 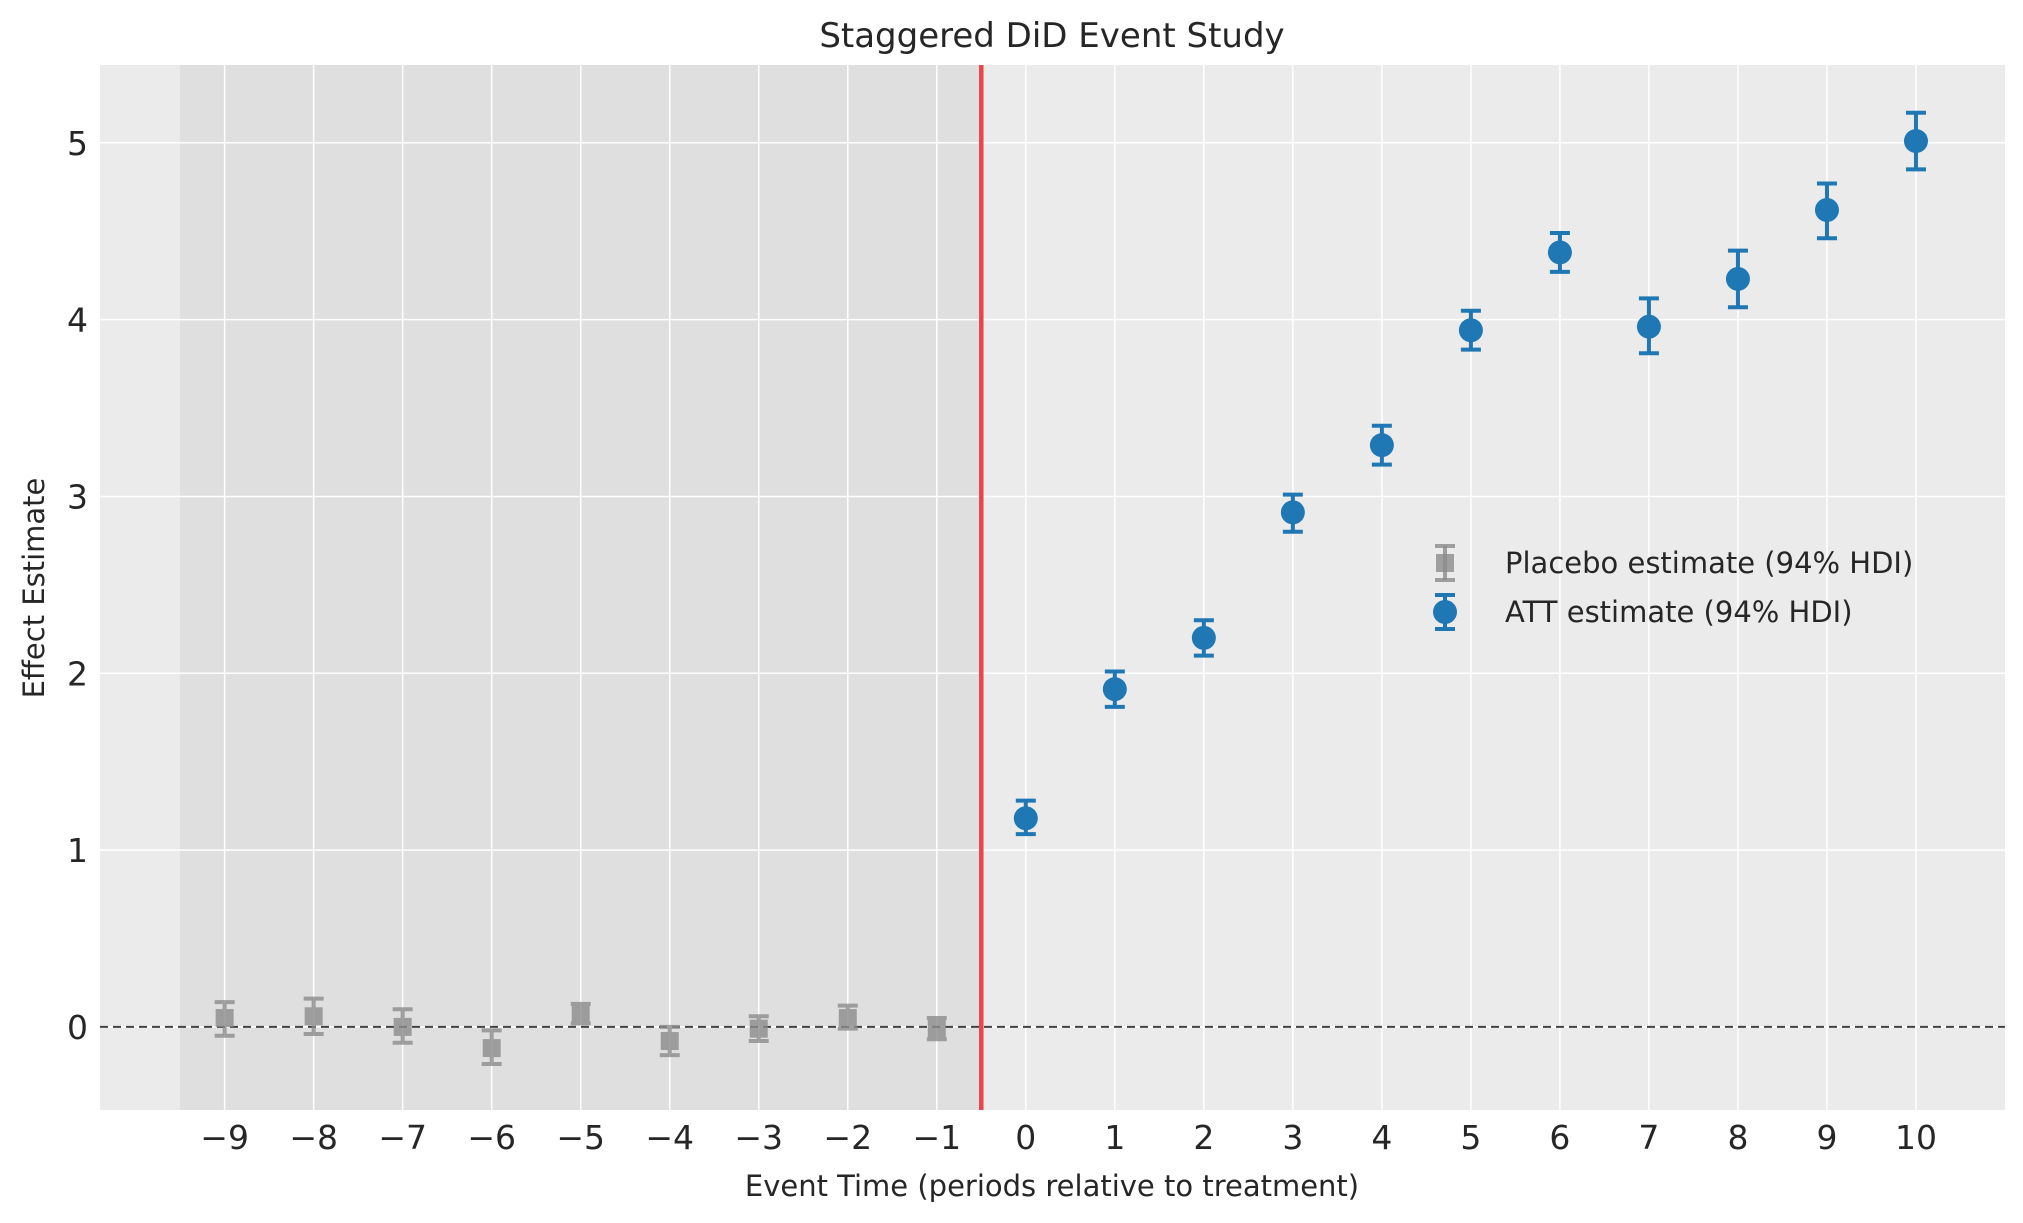 I want to click on x-tick-label: 7, so click(x=1648, y=1137).